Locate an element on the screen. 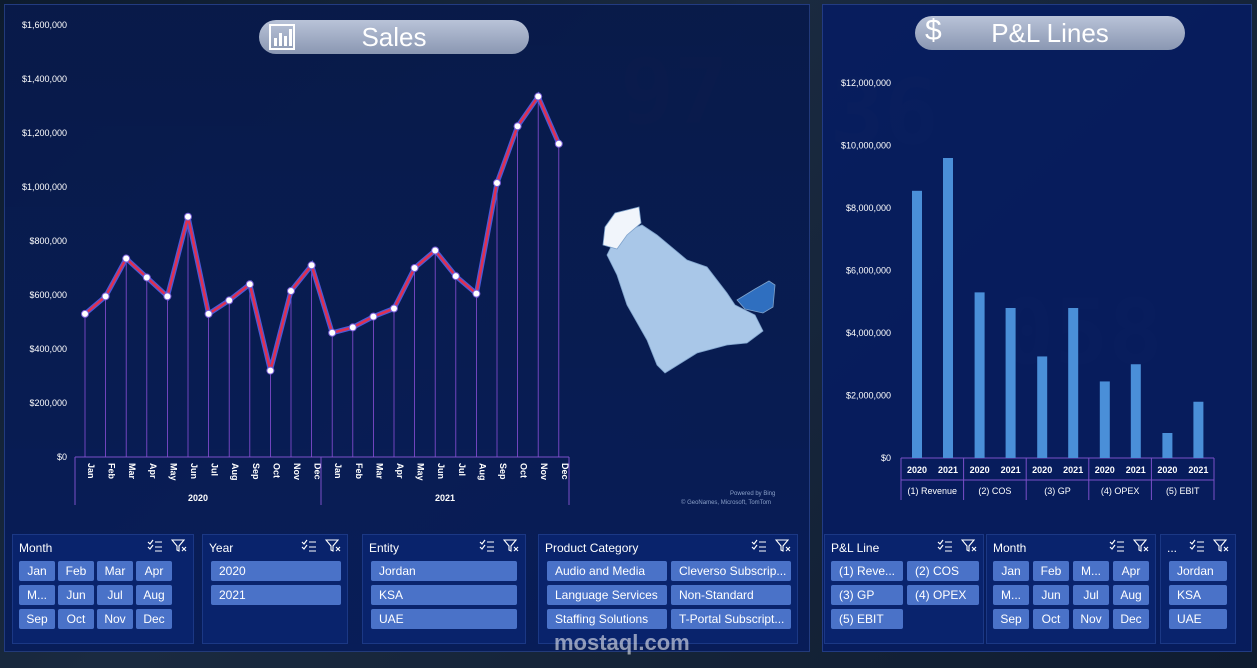  region-map is located at coordinates (692, 290).